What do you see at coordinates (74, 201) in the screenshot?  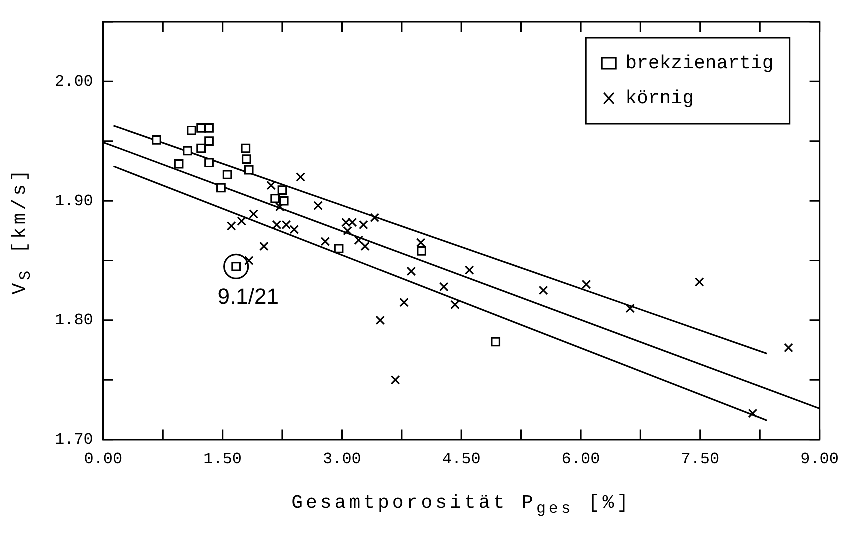 I see `y-tick-label: 1.90` at bounding box center [74, 201].